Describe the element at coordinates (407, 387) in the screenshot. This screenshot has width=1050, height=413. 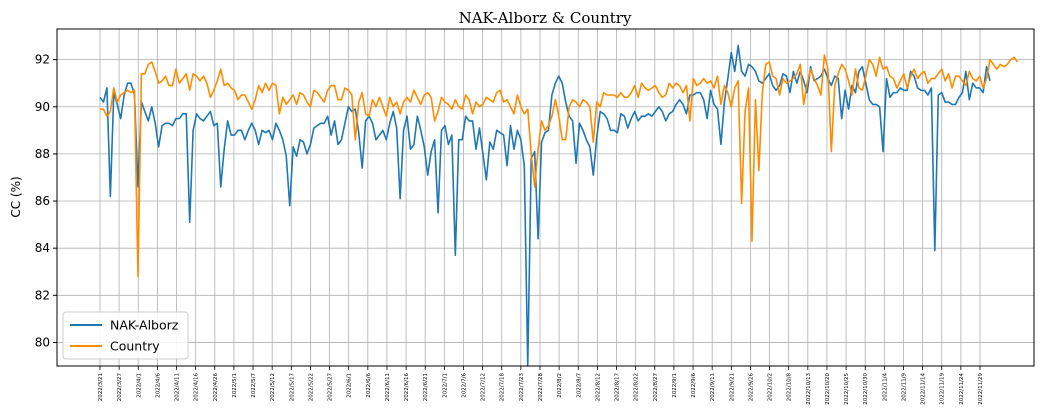
I see `x-tick-label: 2022/6/16` at that location.